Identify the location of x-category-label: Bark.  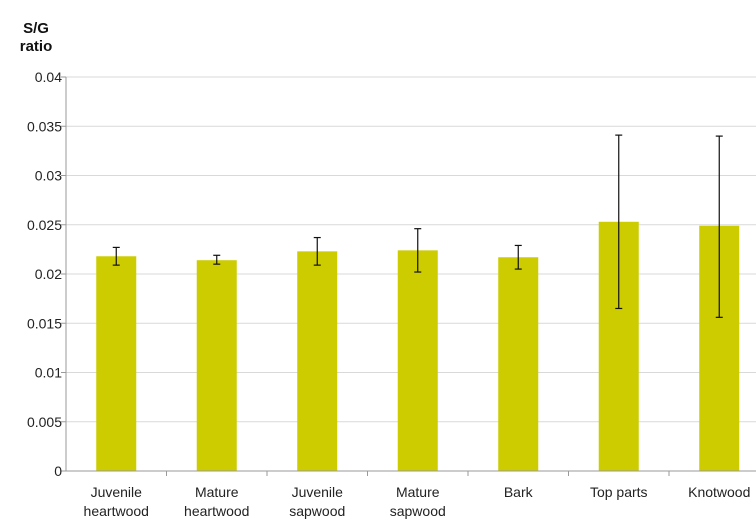
(519, 492).